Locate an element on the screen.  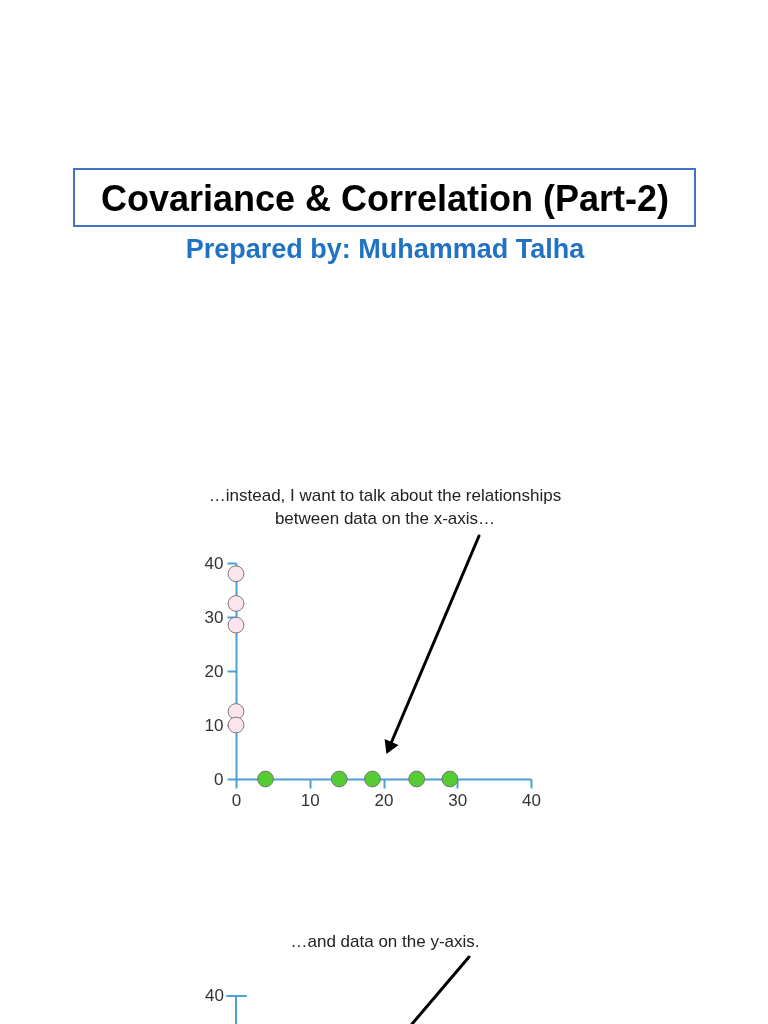
x-tick-label: 0 is located at coordinates (236, 800).